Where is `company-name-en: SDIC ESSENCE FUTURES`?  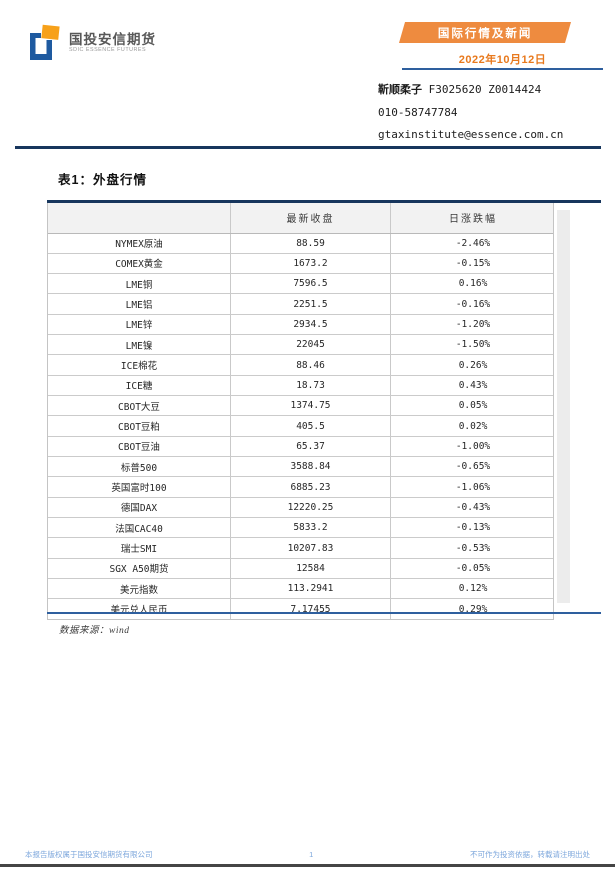 company-name-en: SDIC ESSENCE FUTURES is located at coordinates (108, 50).